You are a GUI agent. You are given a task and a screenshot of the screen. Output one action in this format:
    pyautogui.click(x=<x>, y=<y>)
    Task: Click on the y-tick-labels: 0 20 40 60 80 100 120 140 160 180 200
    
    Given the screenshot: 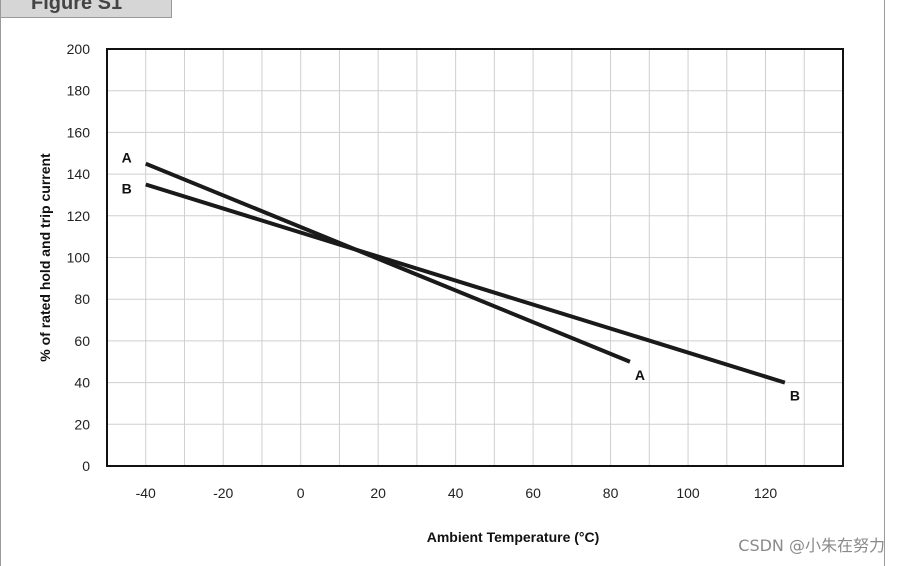 What is the action you would take?
    pyautogui.click(x=79, y=257)
    